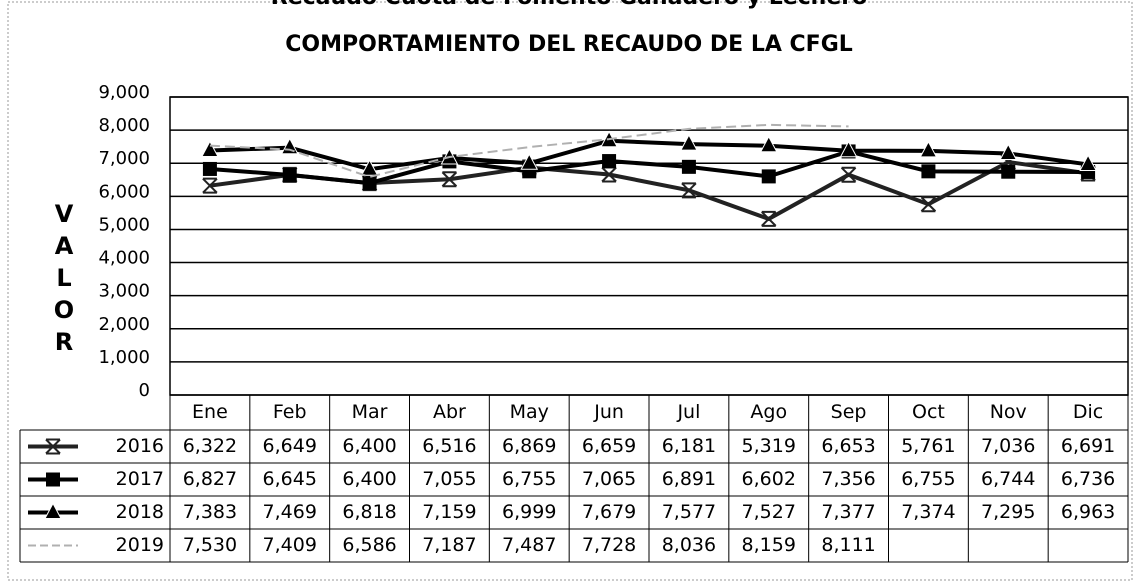 This screenshot has height=583, width=1138. Describe the element at coordinates (370, 412) in the screenshot. I see `x-tick-label: Mar` at that location.